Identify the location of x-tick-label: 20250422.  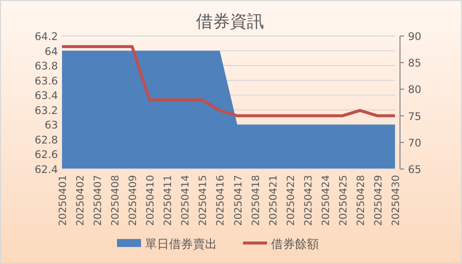
(291, 200).